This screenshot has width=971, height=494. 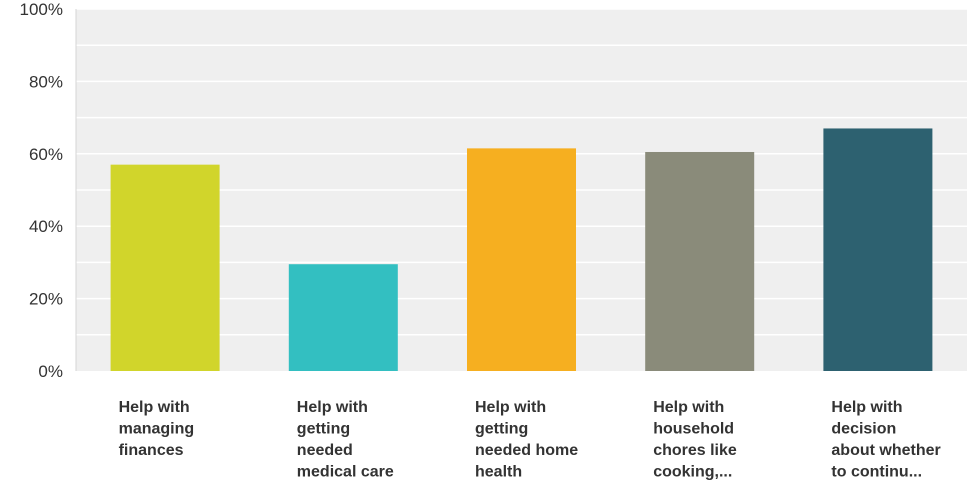 I want to click on x-category-label: needed, so click(x=325, y=450).